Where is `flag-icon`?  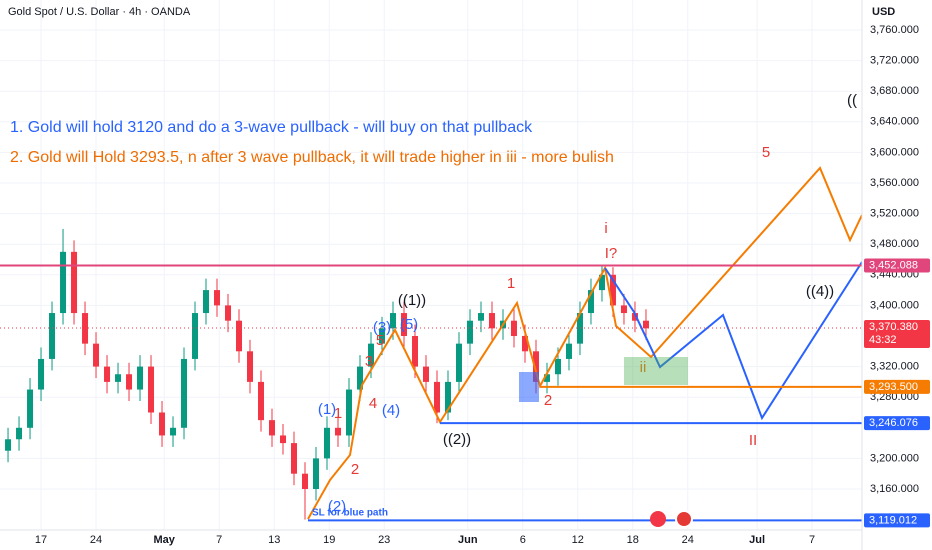 flag-icon is located at coordinates (684, 519).